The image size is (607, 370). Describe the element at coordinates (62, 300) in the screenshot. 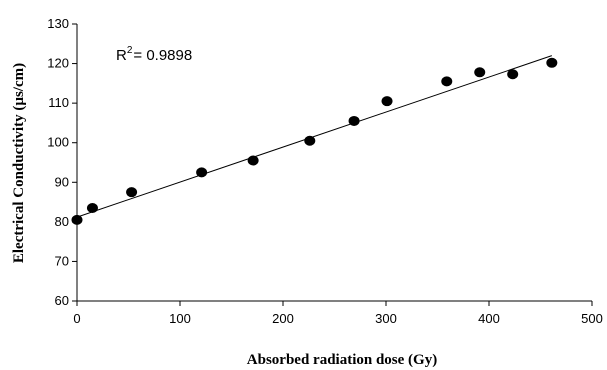

I see `y-tick-label: 60` at that location.